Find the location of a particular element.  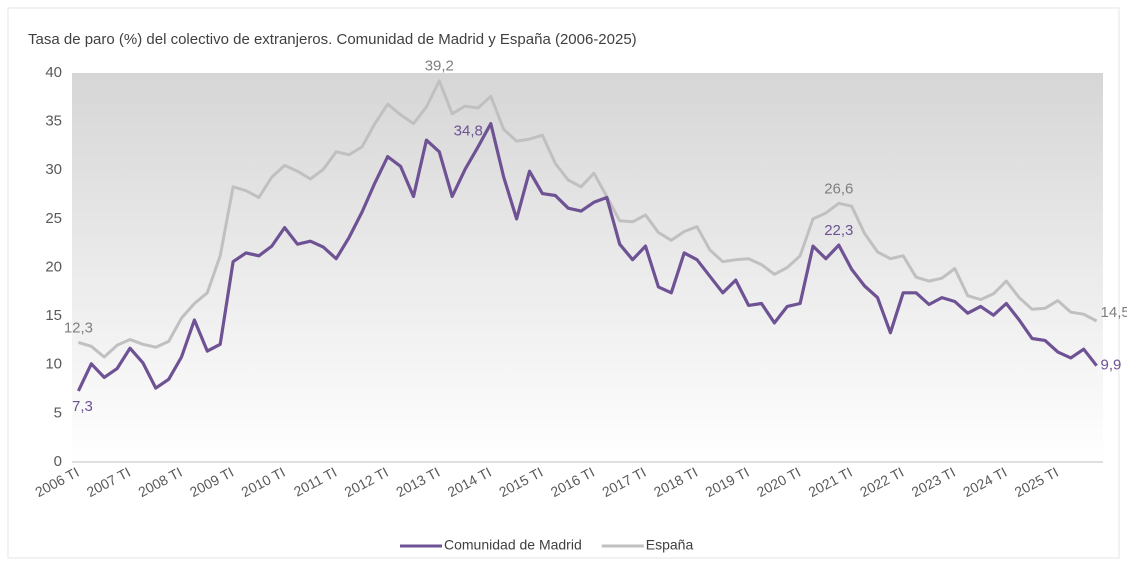

y-tick-label: 15 is located at coordinates (53, 315).